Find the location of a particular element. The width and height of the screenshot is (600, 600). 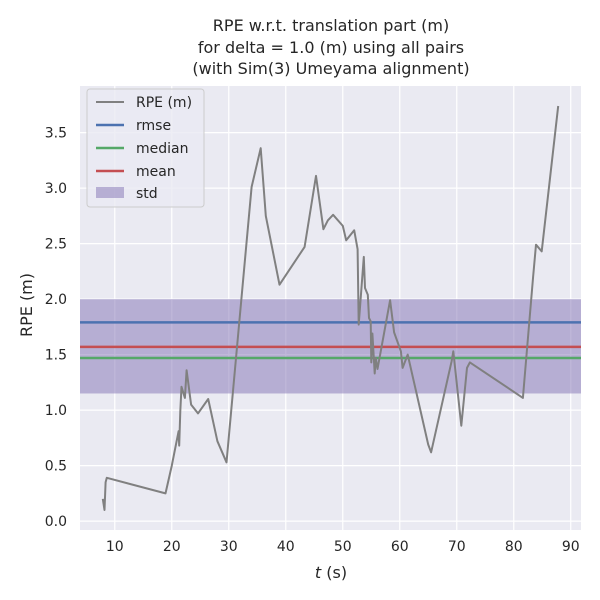

x-tick-label: 80 is located at coordinates (514, 547).